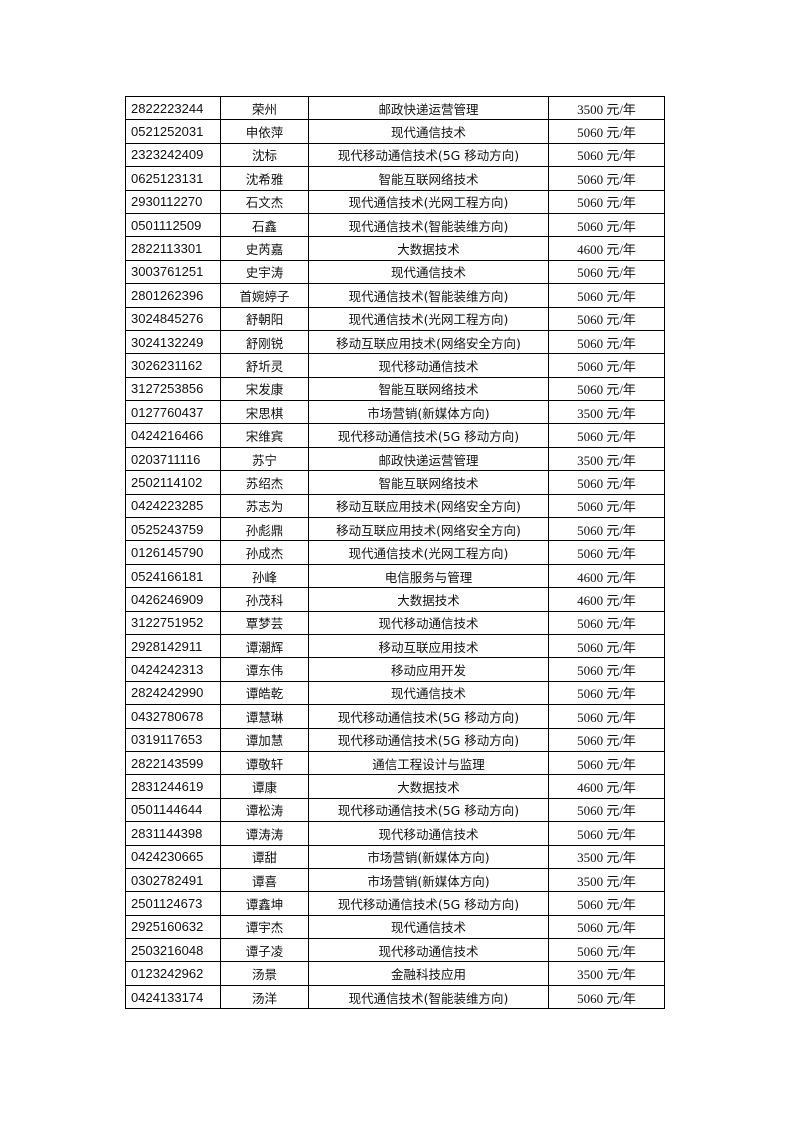 The width and height of the screenshot is (793, 1122). What do you see at coordinates (173, 927) in the screenshot?
I see `student-id-cell: 2925160632` at bounding box center [173, 927].